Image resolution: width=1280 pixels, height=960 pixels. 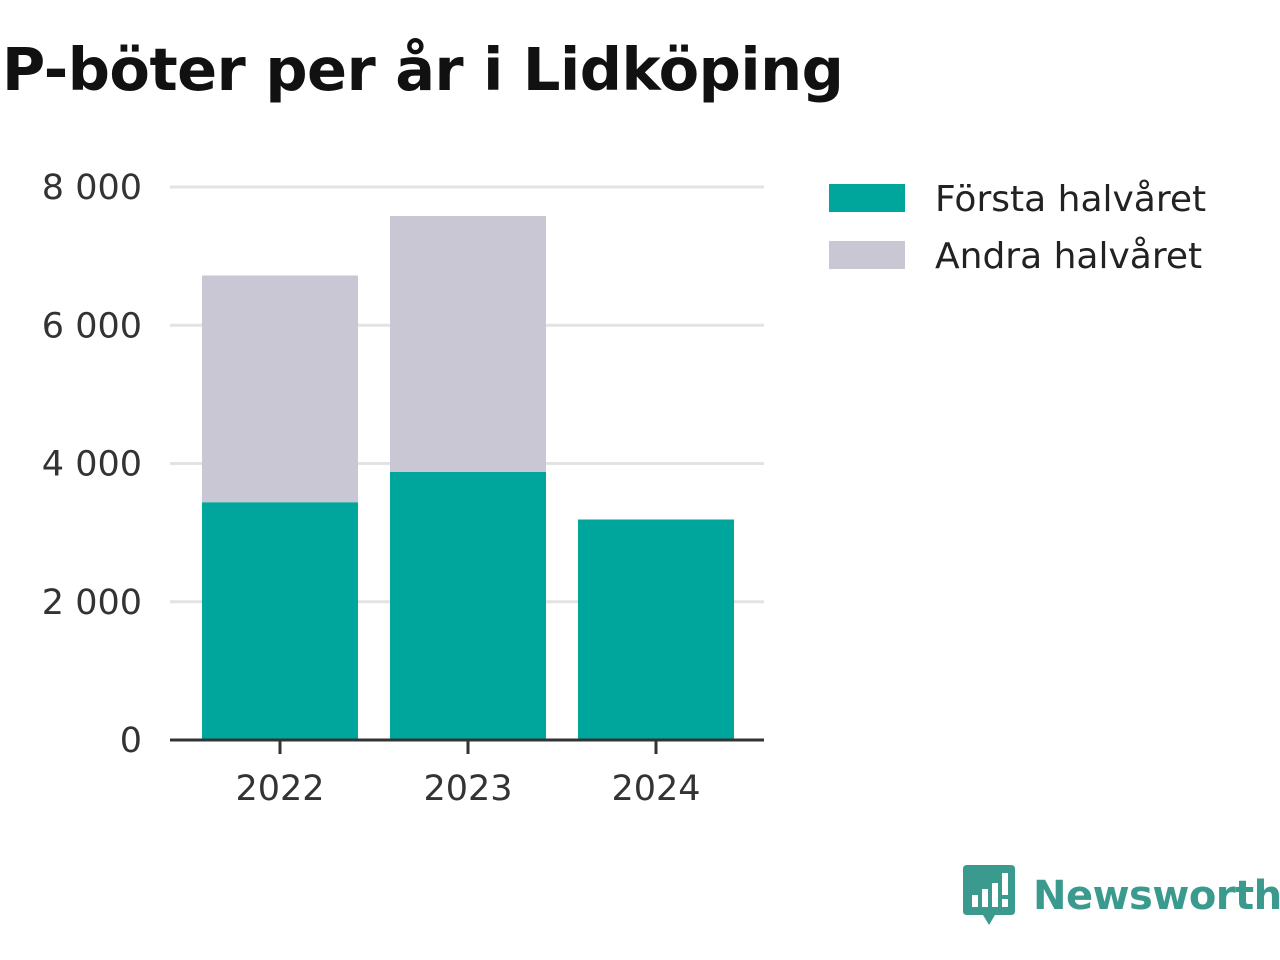 What do you see at coordinates (655, 789) in the screenshot?
I see `x-tick-label: 2024` at bounding box center [655, 789].